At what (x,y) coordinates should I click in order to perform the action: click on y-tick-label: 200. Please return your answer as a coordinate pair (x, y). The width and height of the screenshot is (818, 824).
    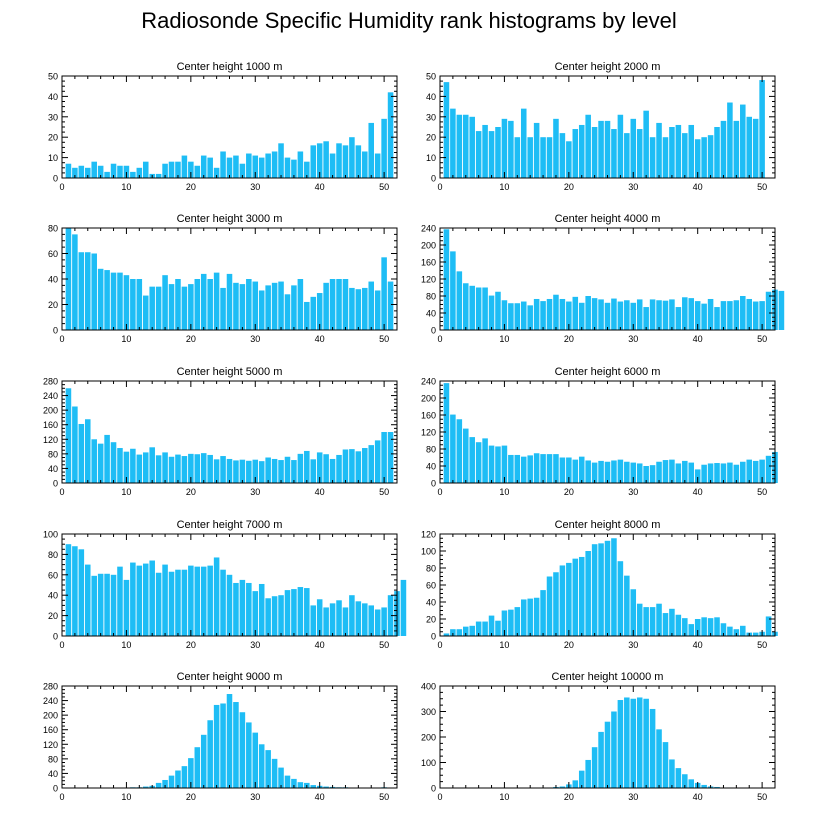
    Looking at the image, I should click on (428, 399).